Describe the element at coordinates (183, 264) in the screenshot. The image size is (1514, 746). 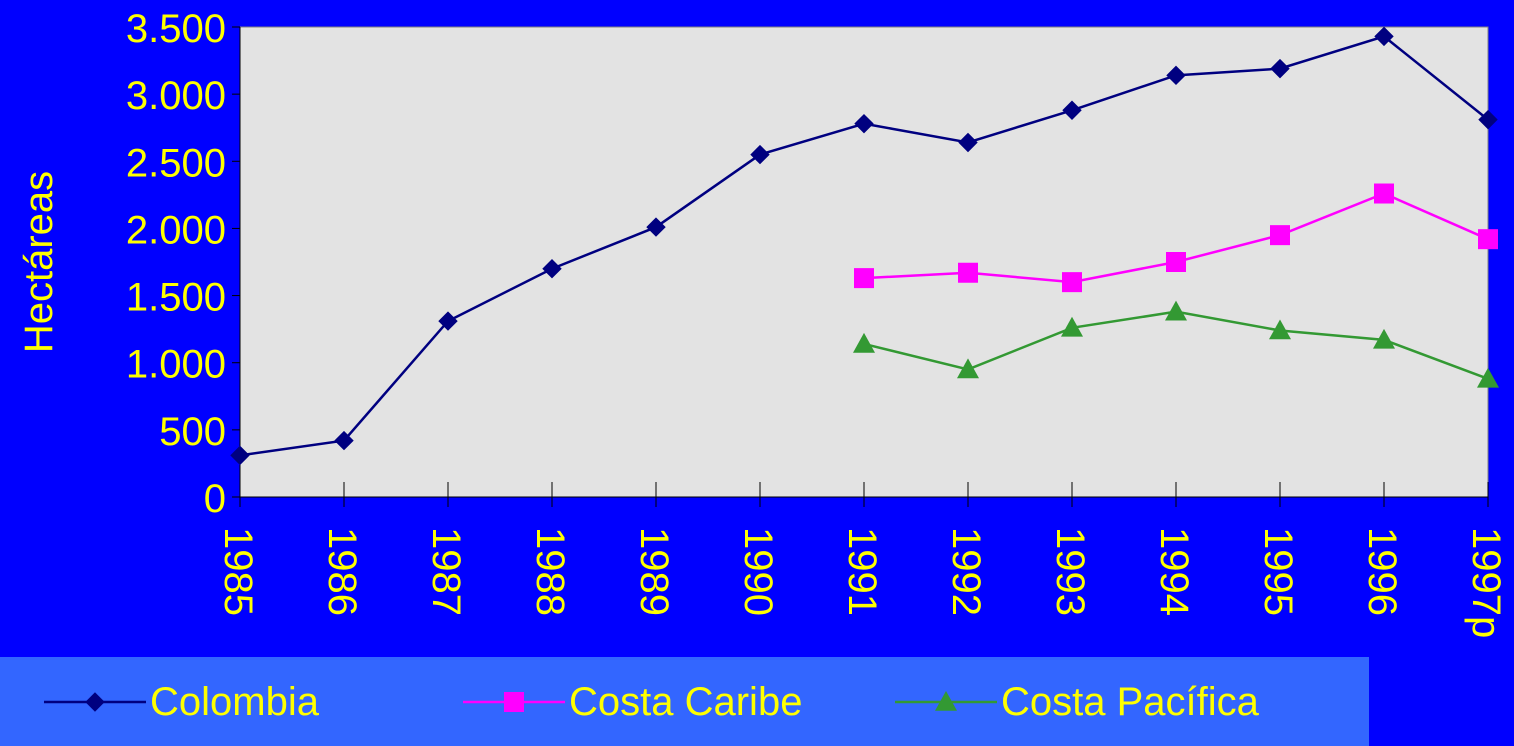
I see `y-axis: 0 500 1.000 1.500 2.000 2.500 3.000 3.500` at that location.